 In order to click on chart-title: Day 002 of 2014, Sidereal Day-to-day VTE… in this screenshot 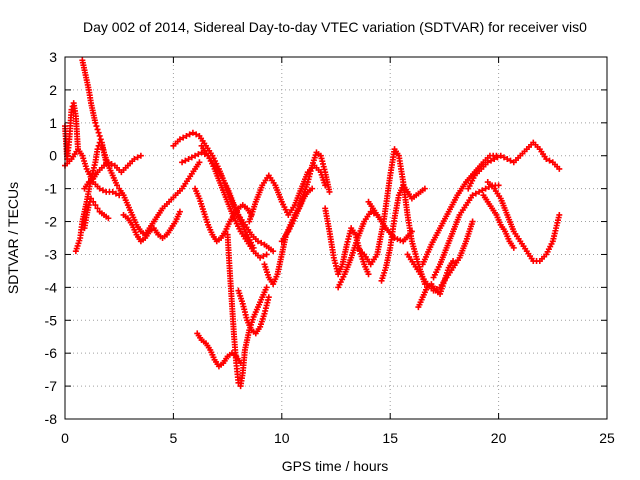, I will do `click(335, 27)`.